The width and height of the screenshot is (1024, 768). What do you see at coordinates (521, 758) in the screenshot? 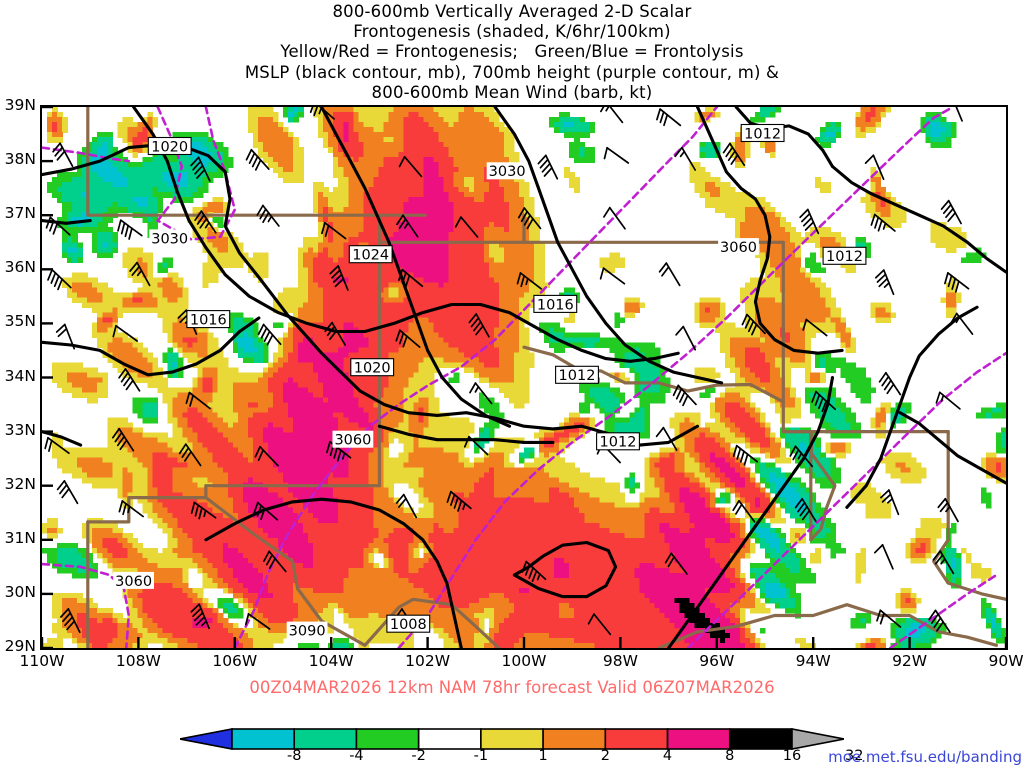
I see `colorbar-tick-labels: -8 -4 -2 -1 1 2 4 8 16 32` at bounding box center [521, 758].